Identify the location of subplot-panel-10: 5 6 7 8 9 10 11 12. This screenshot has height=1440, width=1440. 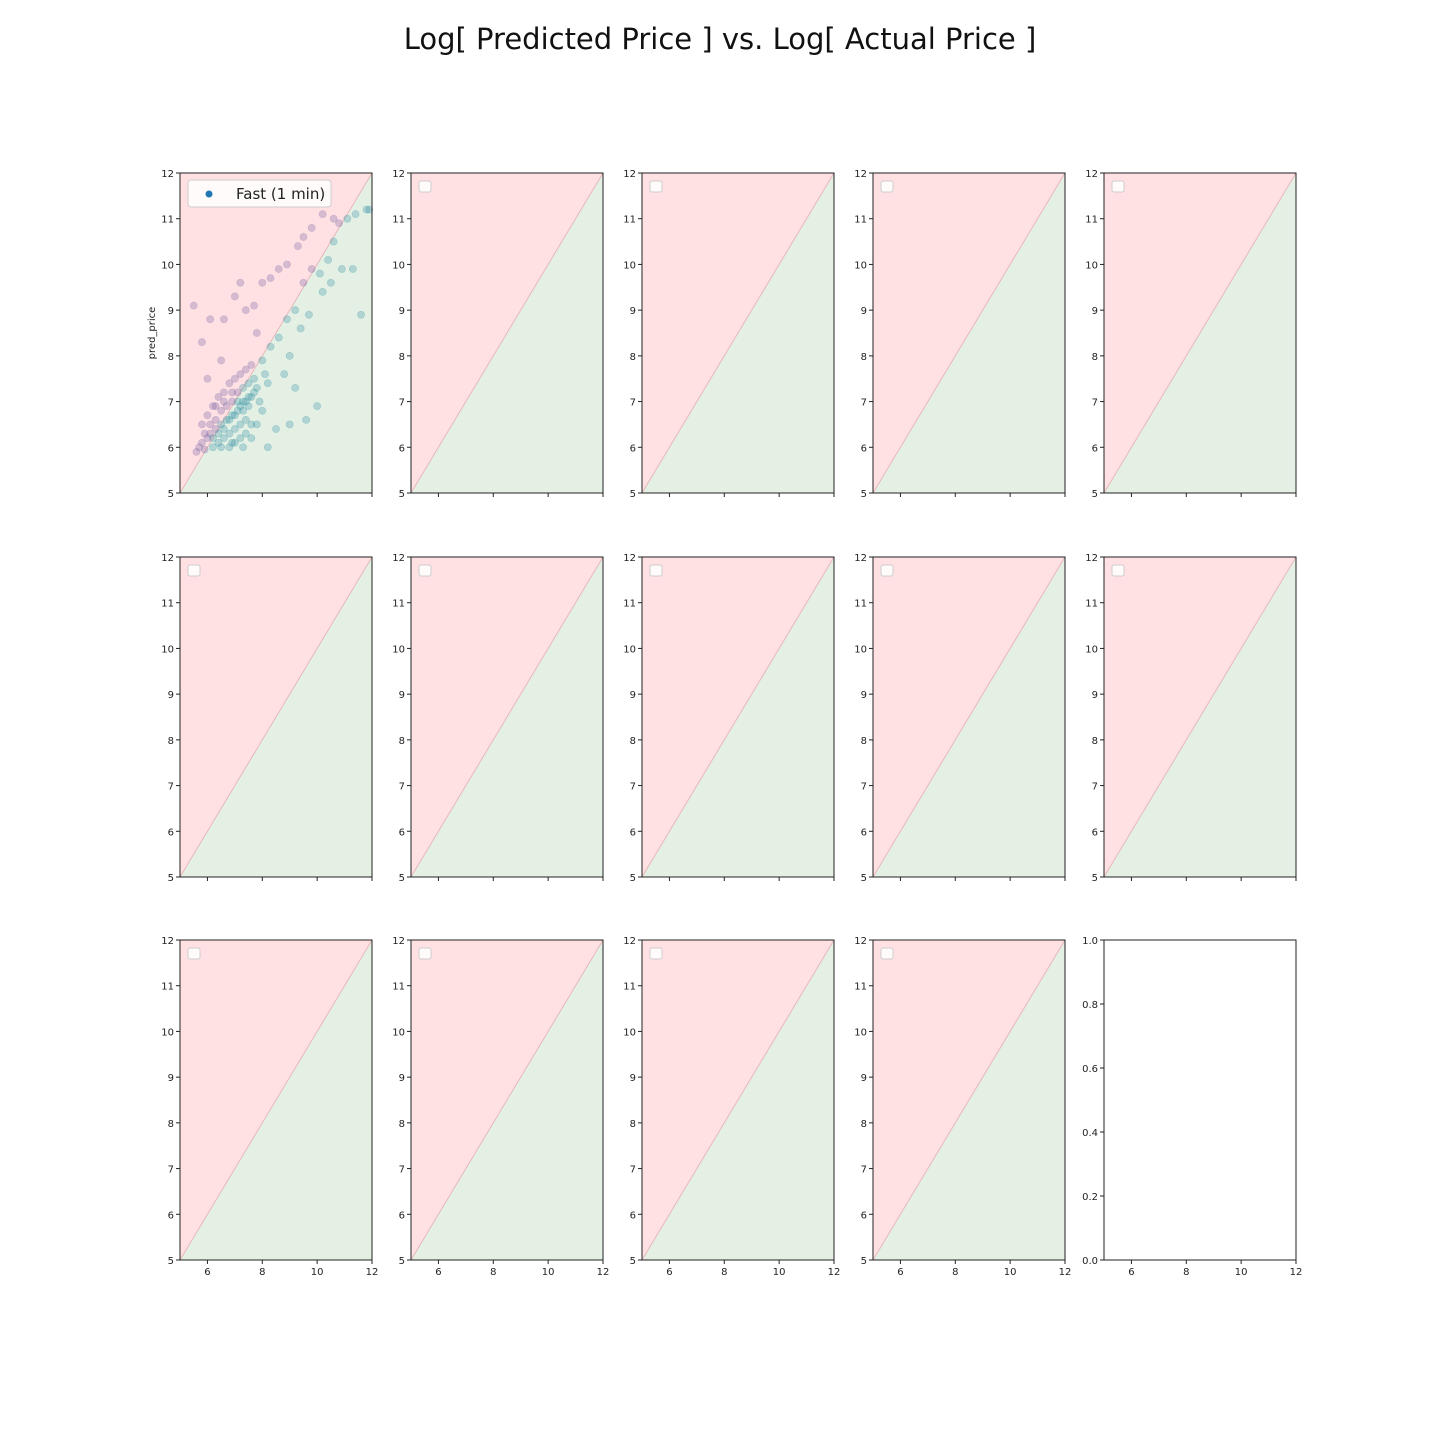
(1191, 718).